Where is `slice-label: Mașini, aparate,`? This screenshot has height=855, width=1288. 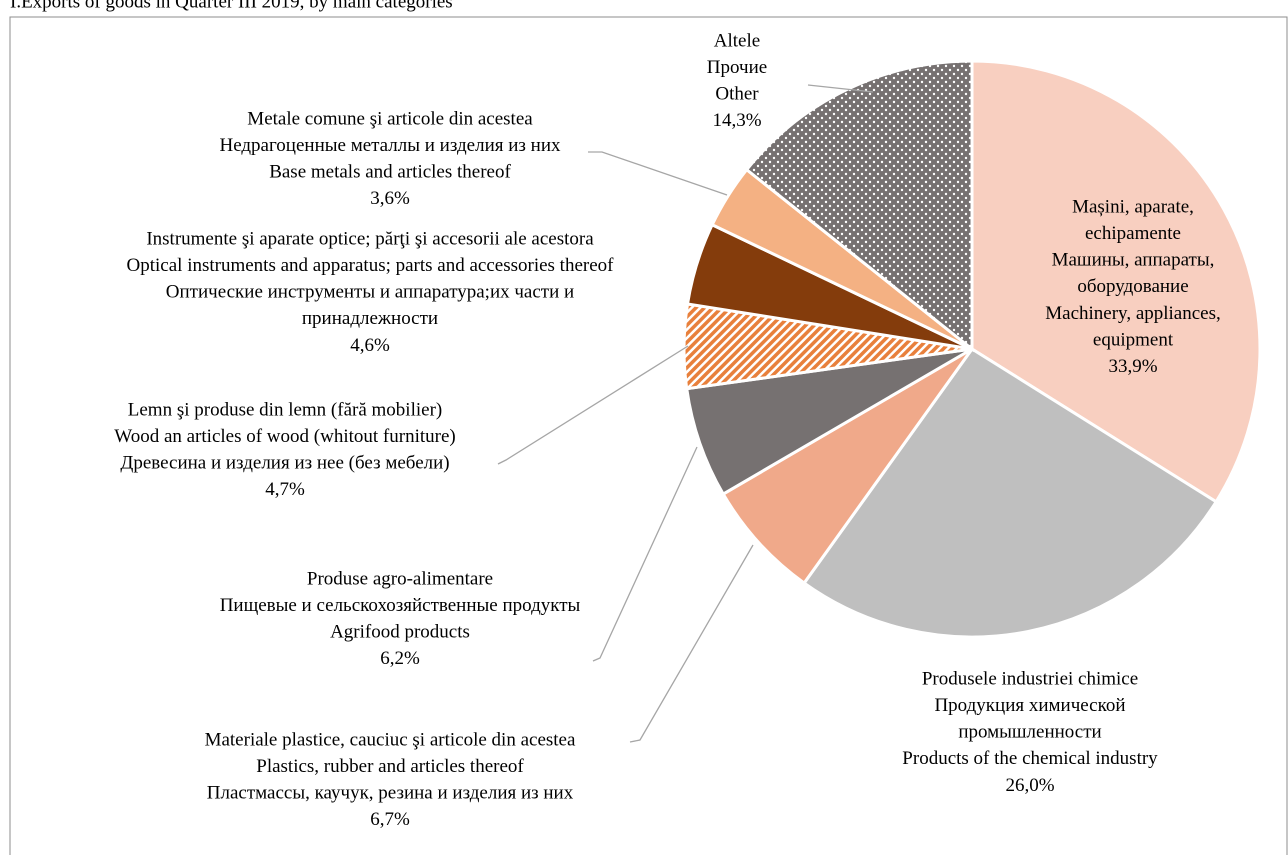
slice-label: Mașini, aparate, is located at coordinates (1133, 206).